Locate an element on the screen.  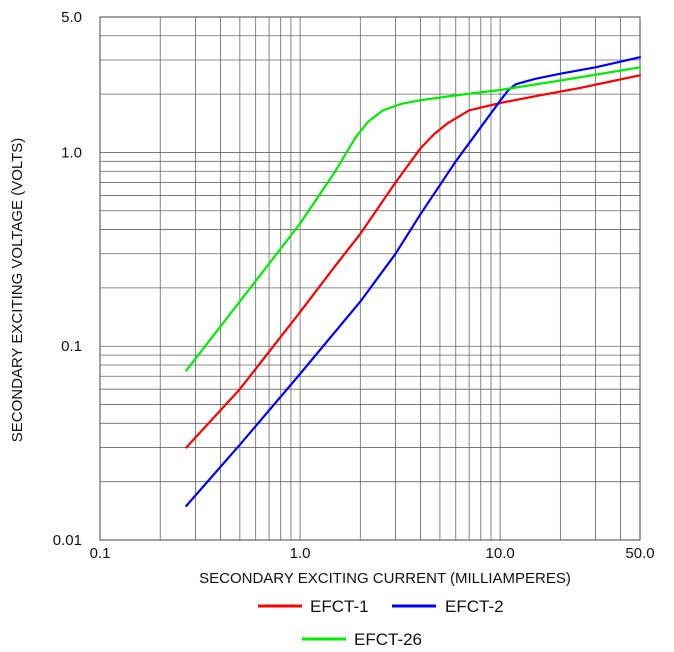
y-tick-label: 1.0 is located at coordinates (71, 152).